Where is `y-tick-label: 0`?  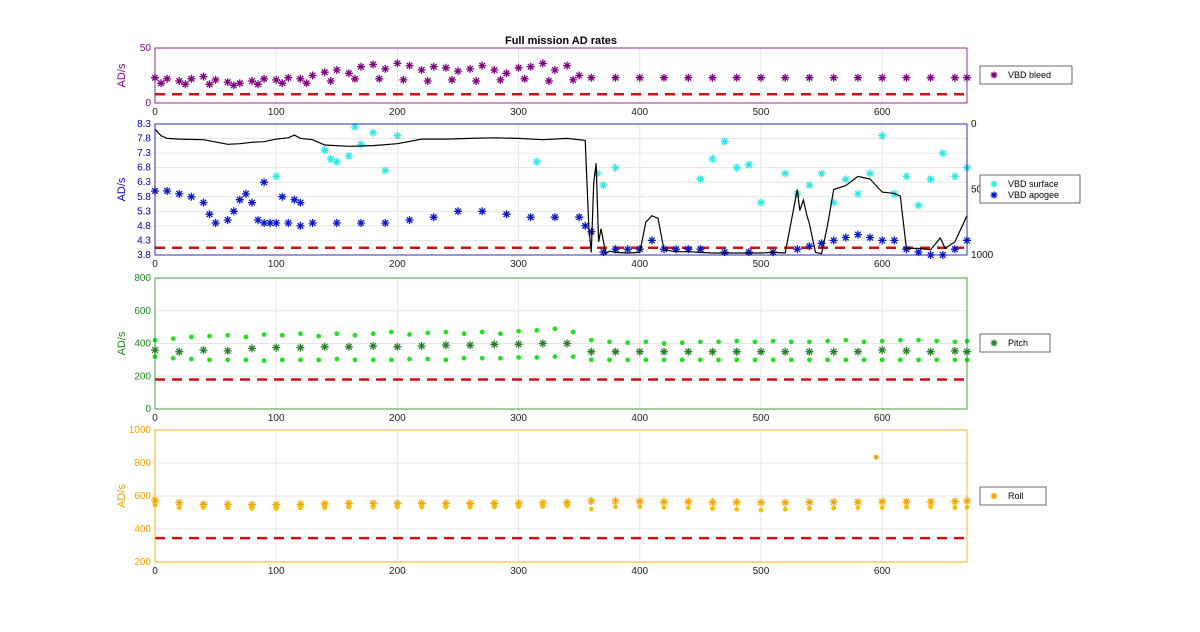
y-tick-label: 0 is located at coordinates (148, 103).